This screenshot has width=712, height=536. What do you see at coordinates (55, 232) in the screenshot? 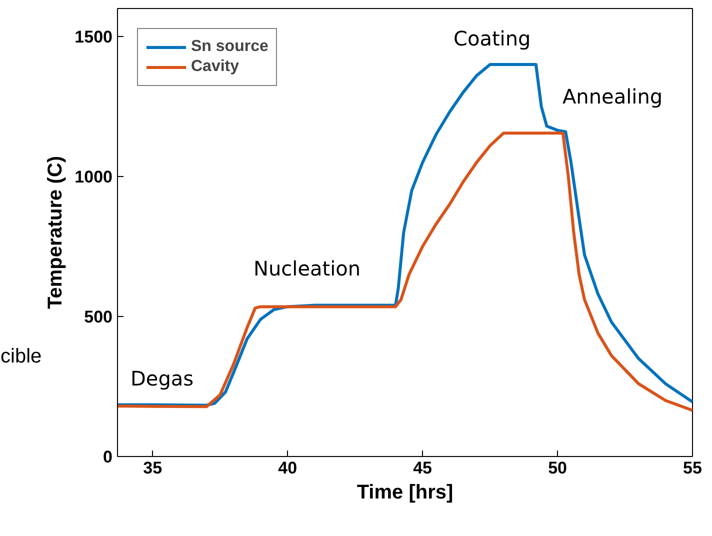
I see `y-axis-title: Temperature (C)` at bounding box center [55, 232].